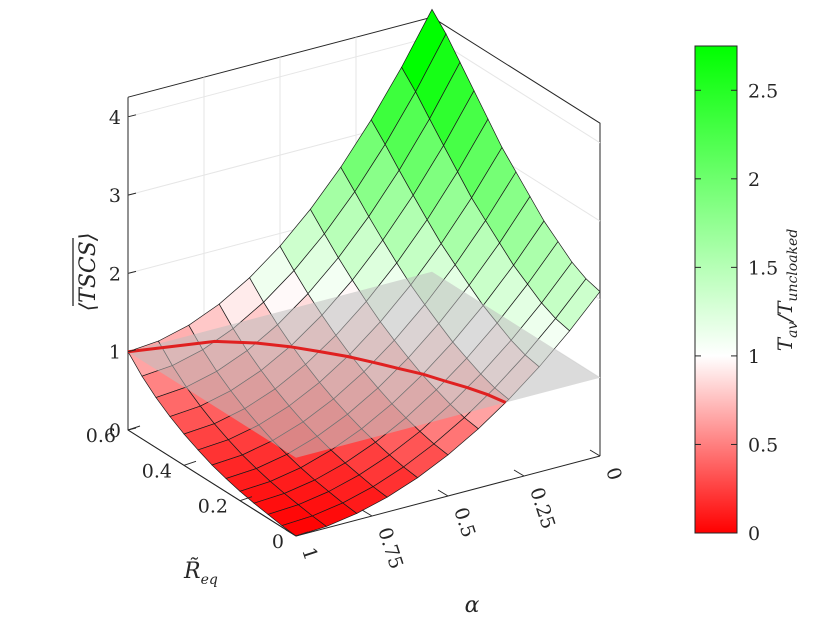 This screenshot has height=623, width=830. Describe the element at coordinates (115, 196) in the screenshot. I see `z-tick-label: 3` at that location.